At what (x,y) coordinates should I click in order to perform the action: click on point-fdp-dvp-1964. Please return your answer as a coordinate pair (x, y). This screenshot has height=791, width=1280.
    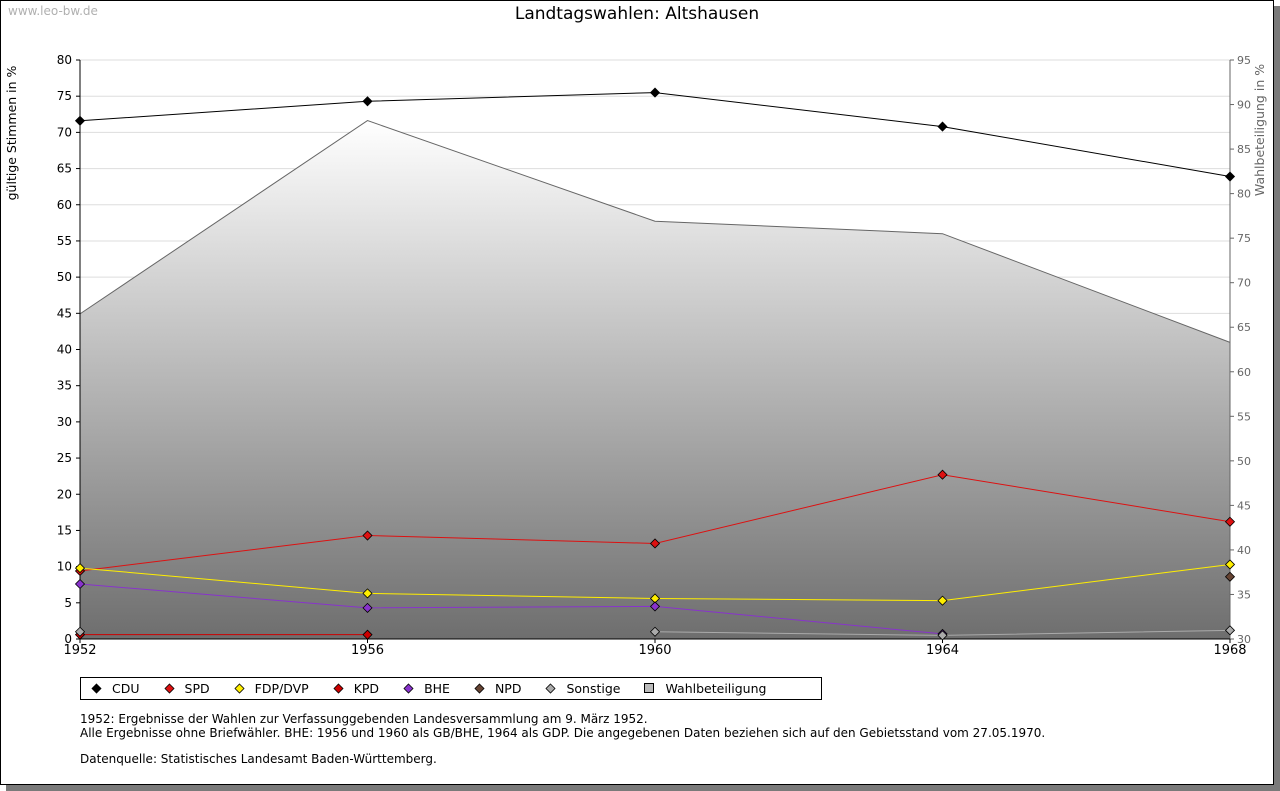
    Looking at the image, I should click on (942, 600).